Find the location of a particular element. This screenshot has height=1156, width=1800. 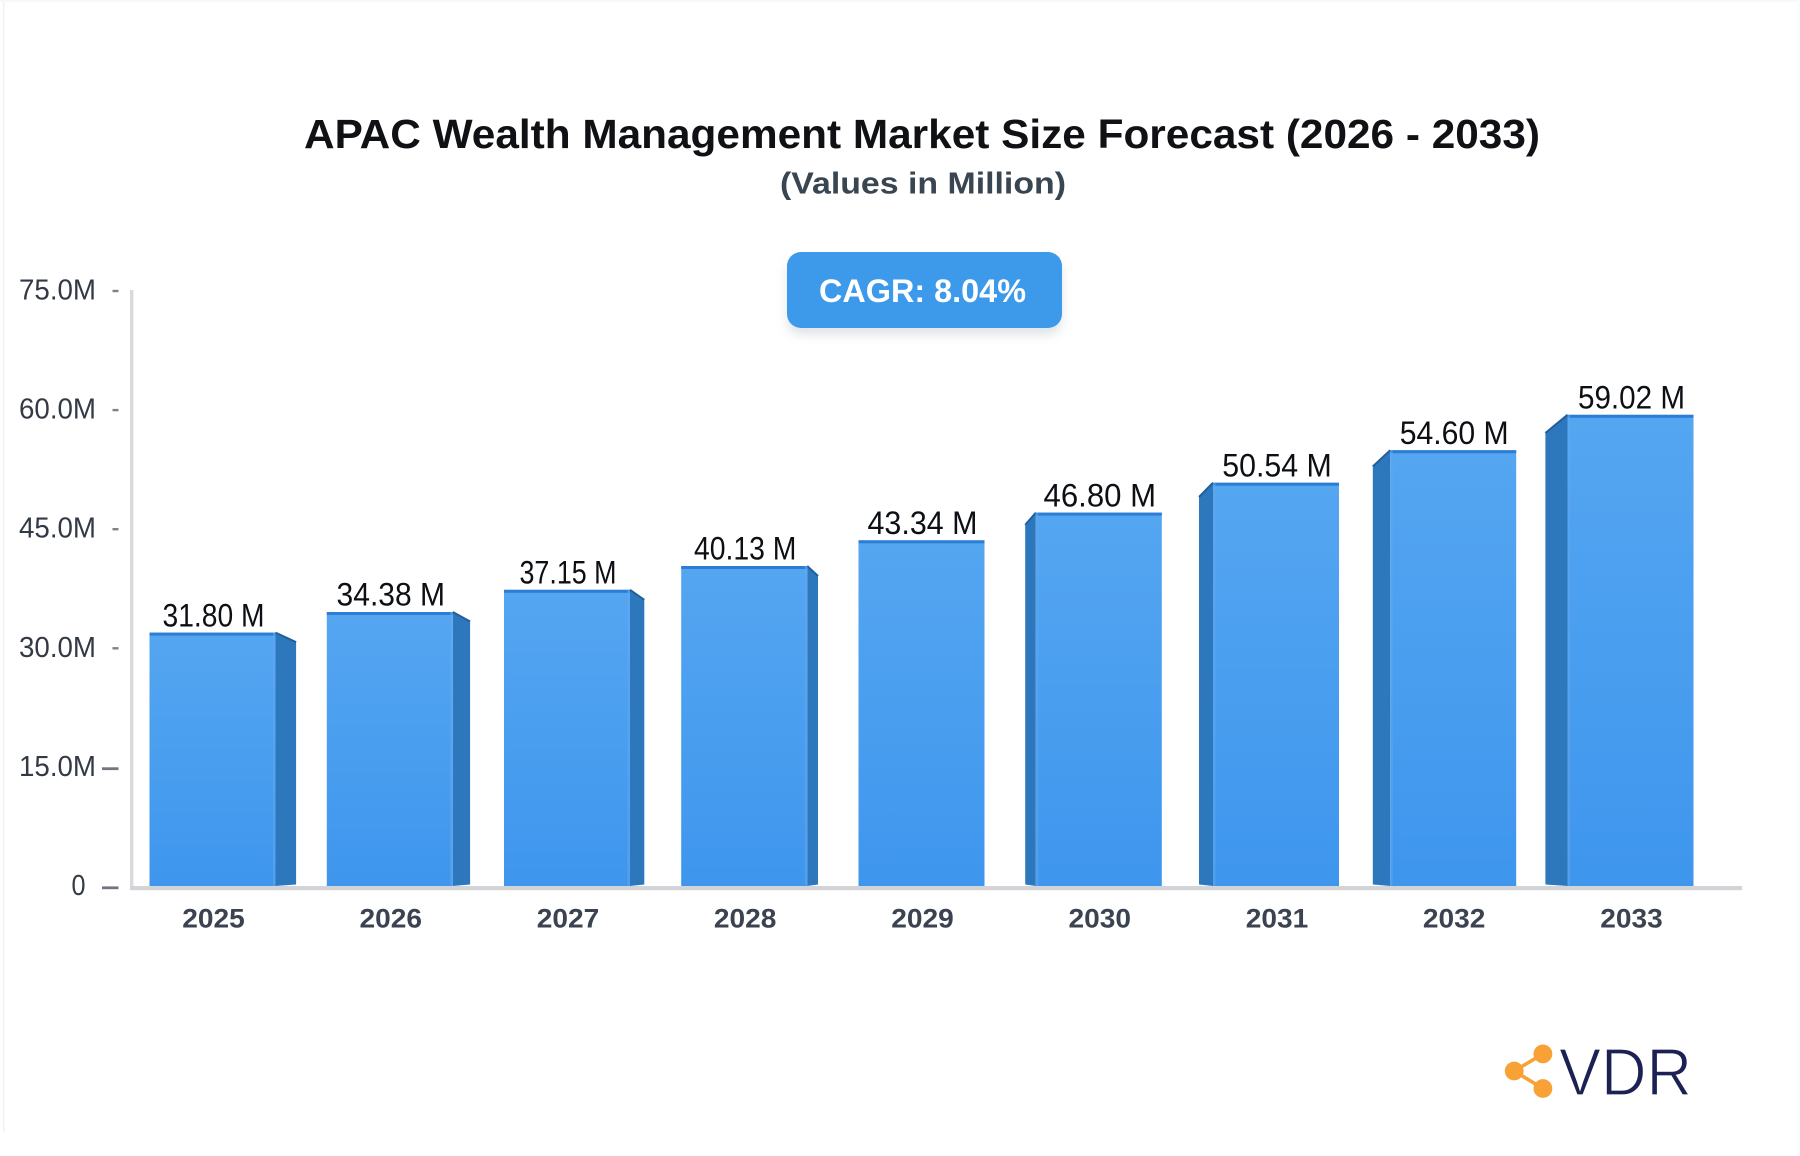

svg-text: 2032 is located at coordinates (1454, 919).